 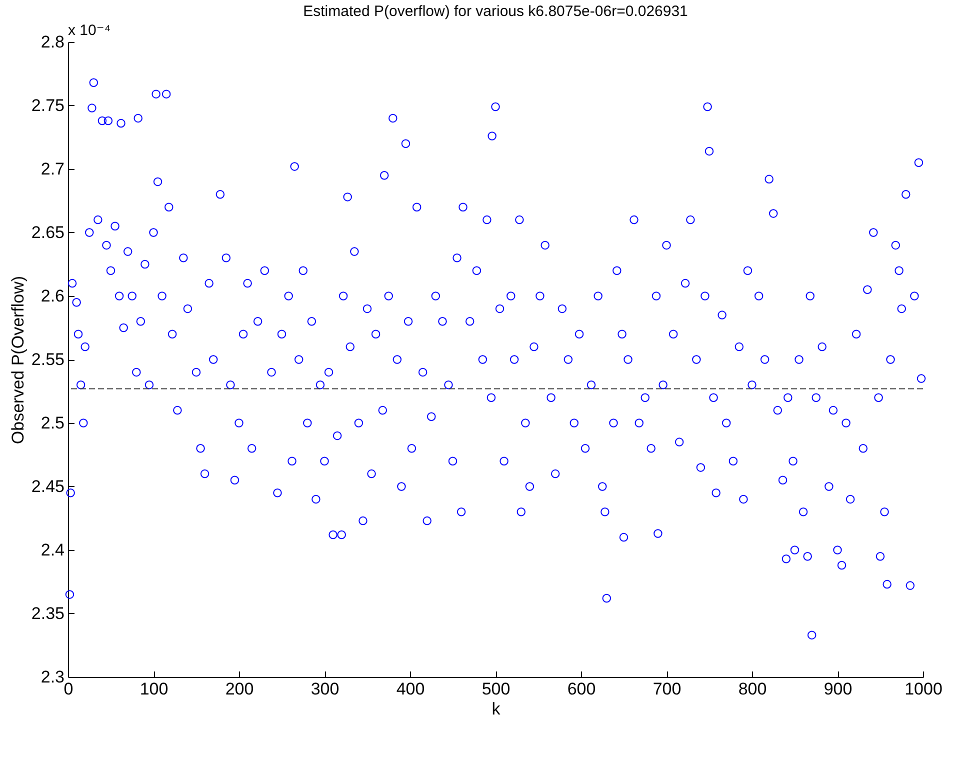 I want to click on y-tick-label: 2.8, so click(x=52, y=42).